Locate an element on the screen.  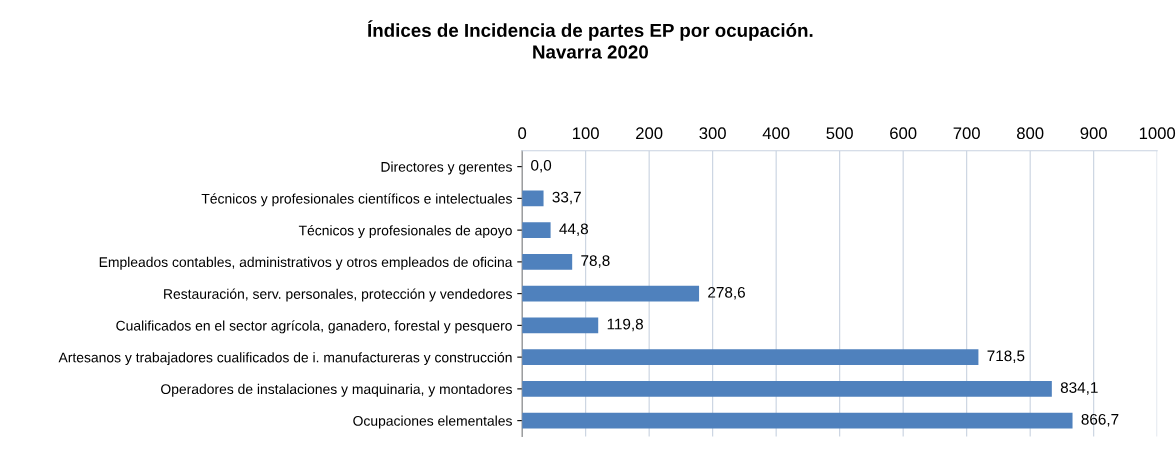
data-label: 0,0 is located at coordinates (541, 166).